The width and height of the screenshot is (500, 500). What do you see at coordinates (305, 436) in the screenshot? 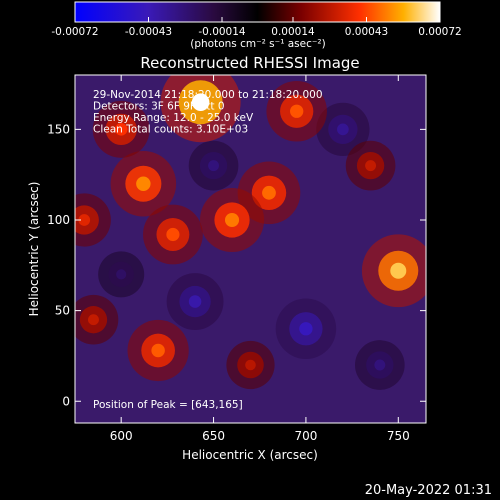
I see `x-tick-label: 700` at bounding box center [305, 436].